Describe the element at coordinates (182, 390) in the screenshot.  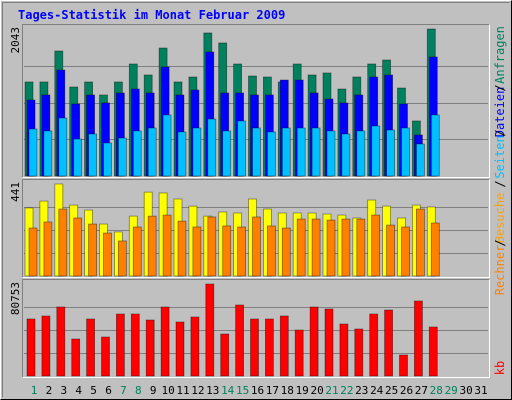
I see `x-tick-label: 11` at that location.